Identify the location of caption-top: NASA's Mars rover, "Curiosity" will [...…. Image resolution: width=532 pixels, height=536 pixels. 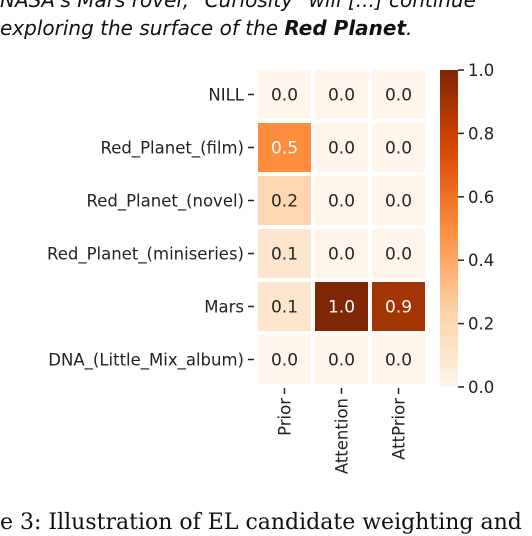
(266, 21).